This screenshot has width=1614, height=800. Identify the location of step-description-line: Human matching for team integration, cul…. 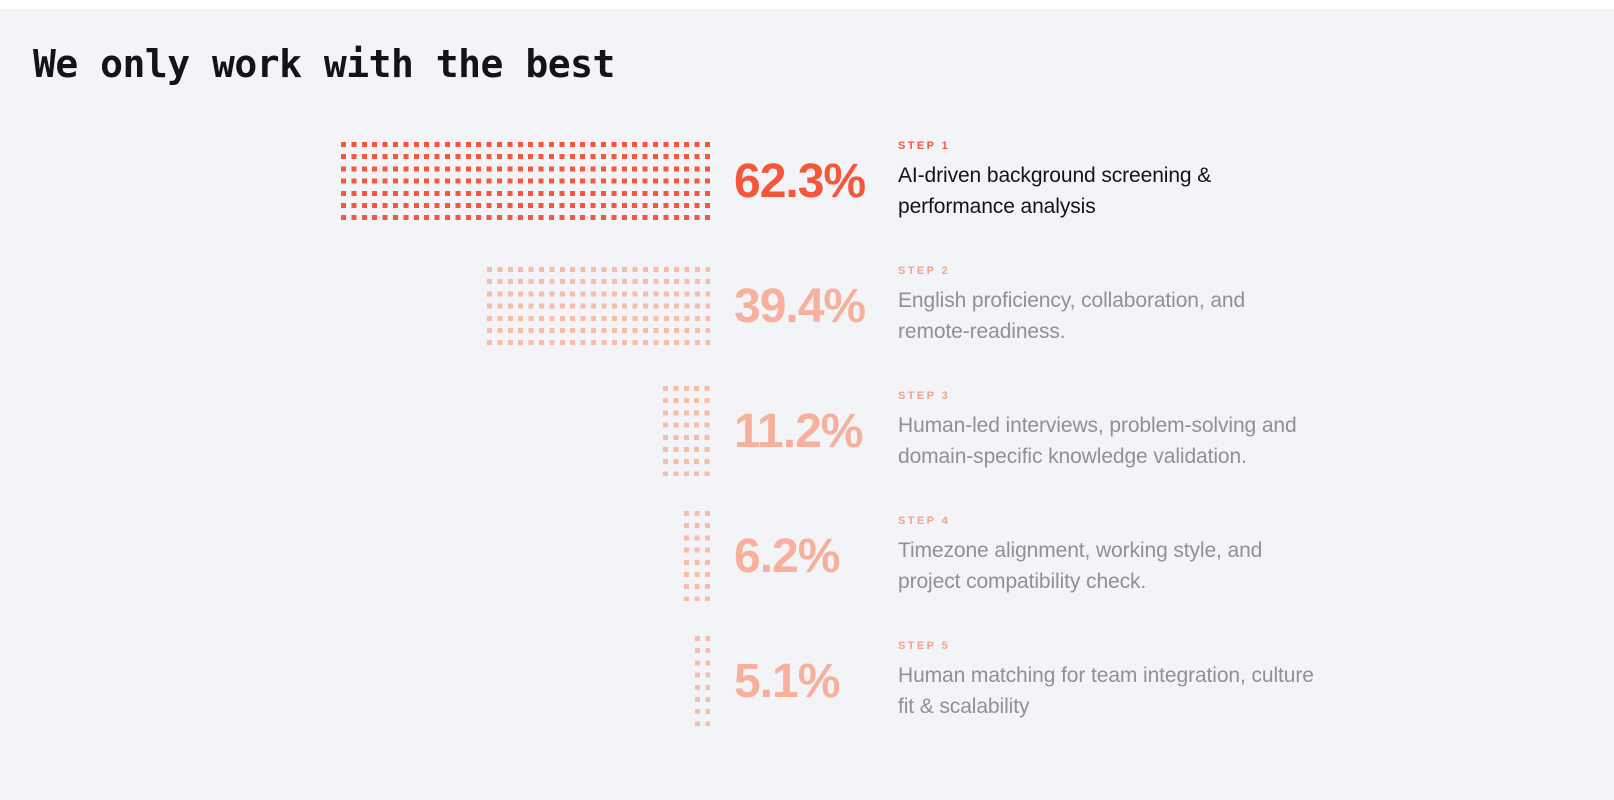
(1106, 676).